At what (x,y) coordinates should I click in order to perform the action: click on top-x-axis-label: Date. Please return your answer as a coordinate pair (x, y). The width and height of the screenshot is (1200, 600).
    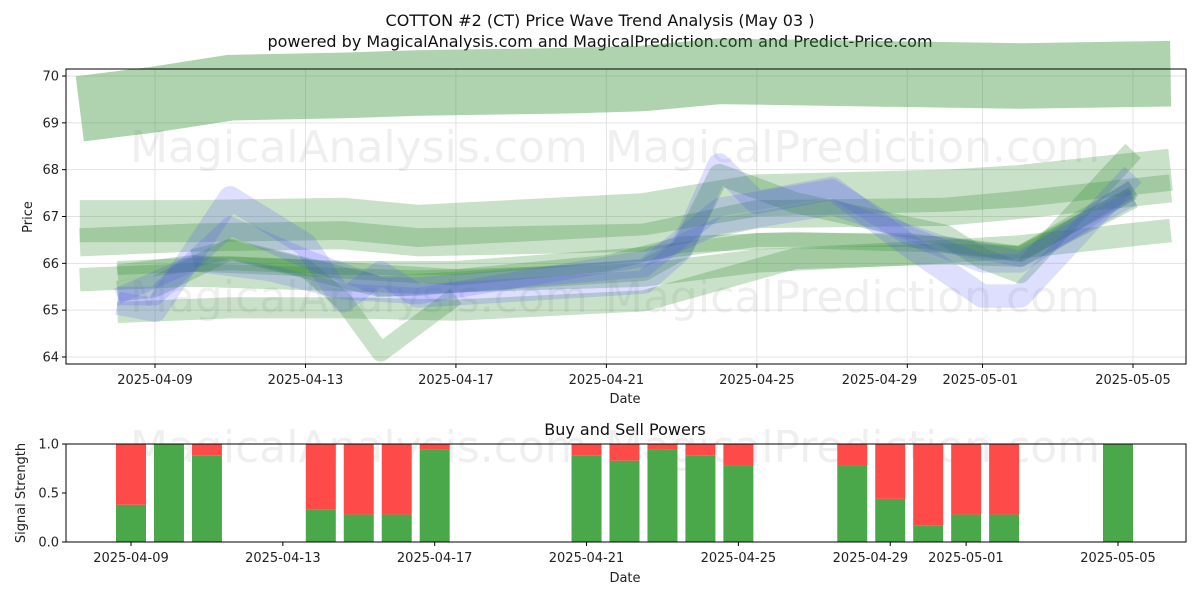
    Looking at the image, I should click on (624, 399).